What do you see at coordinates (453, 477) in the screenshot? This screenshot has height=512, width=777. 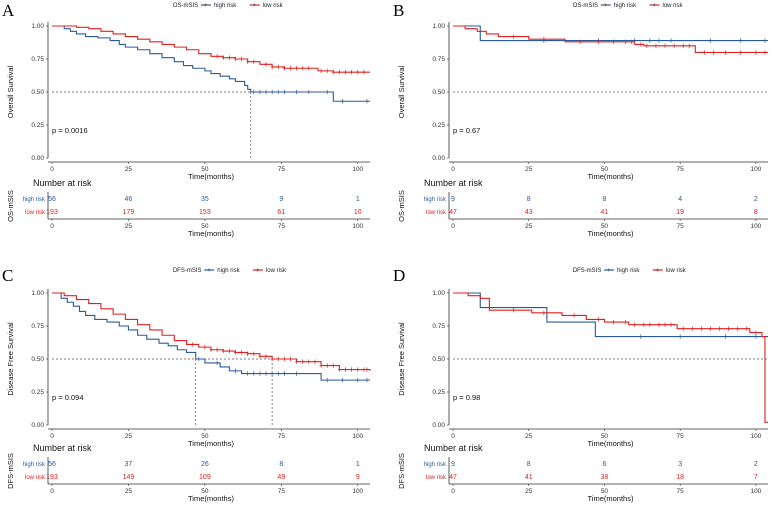 I see `panel-d-risk-count-low: 47` at bounding box center [453, 477].